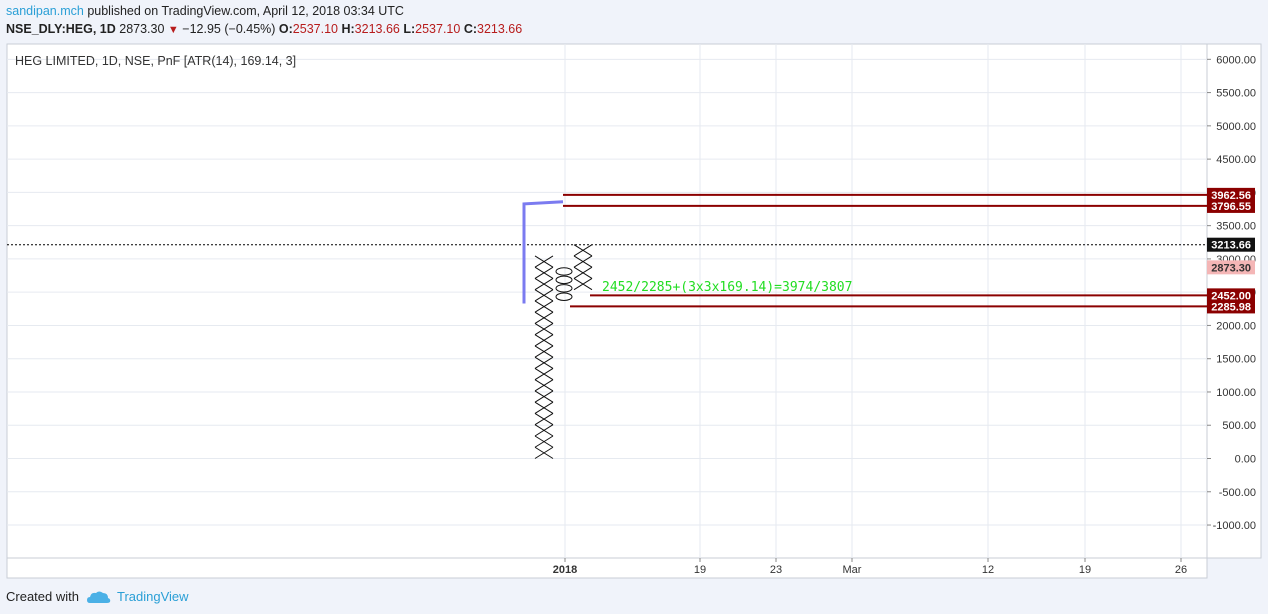 This screenshot has width=1268, height=614. I want to click on price-tick-label: 0.00, so click(1245, 460).